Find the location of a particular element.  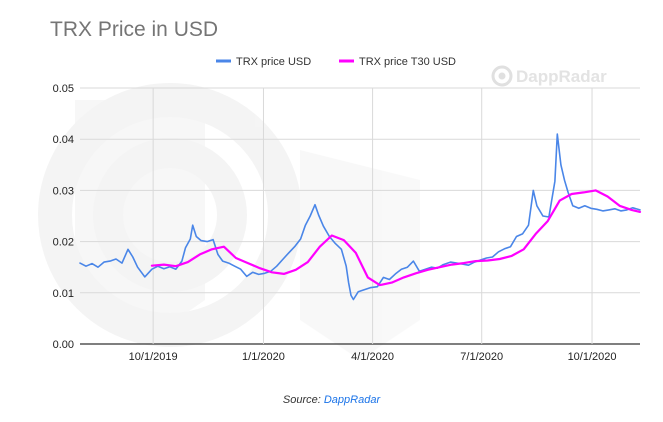

dappradar-logo-icon is located at coordinates (502, 76).